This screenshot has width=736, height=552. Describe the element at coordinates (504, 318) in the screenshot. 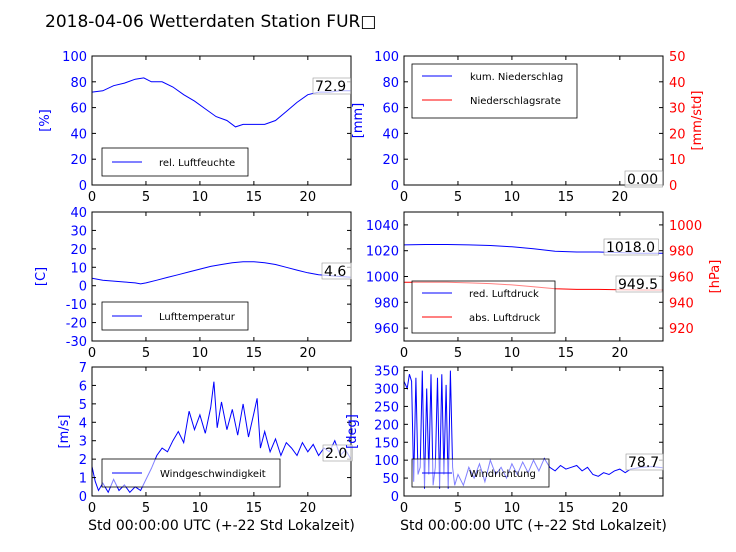

I see `legend-label: abs. Luftdruck` at that location.